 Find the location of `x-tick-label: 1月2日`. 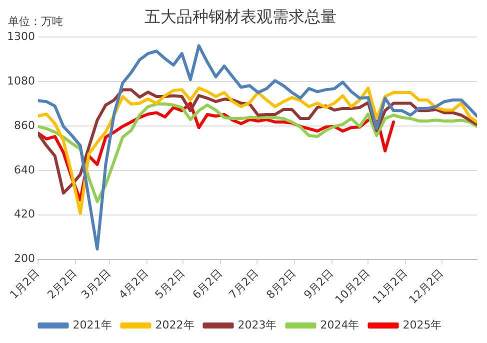

x-tick-label: 1月2日 is located at coordinates (24, 284).